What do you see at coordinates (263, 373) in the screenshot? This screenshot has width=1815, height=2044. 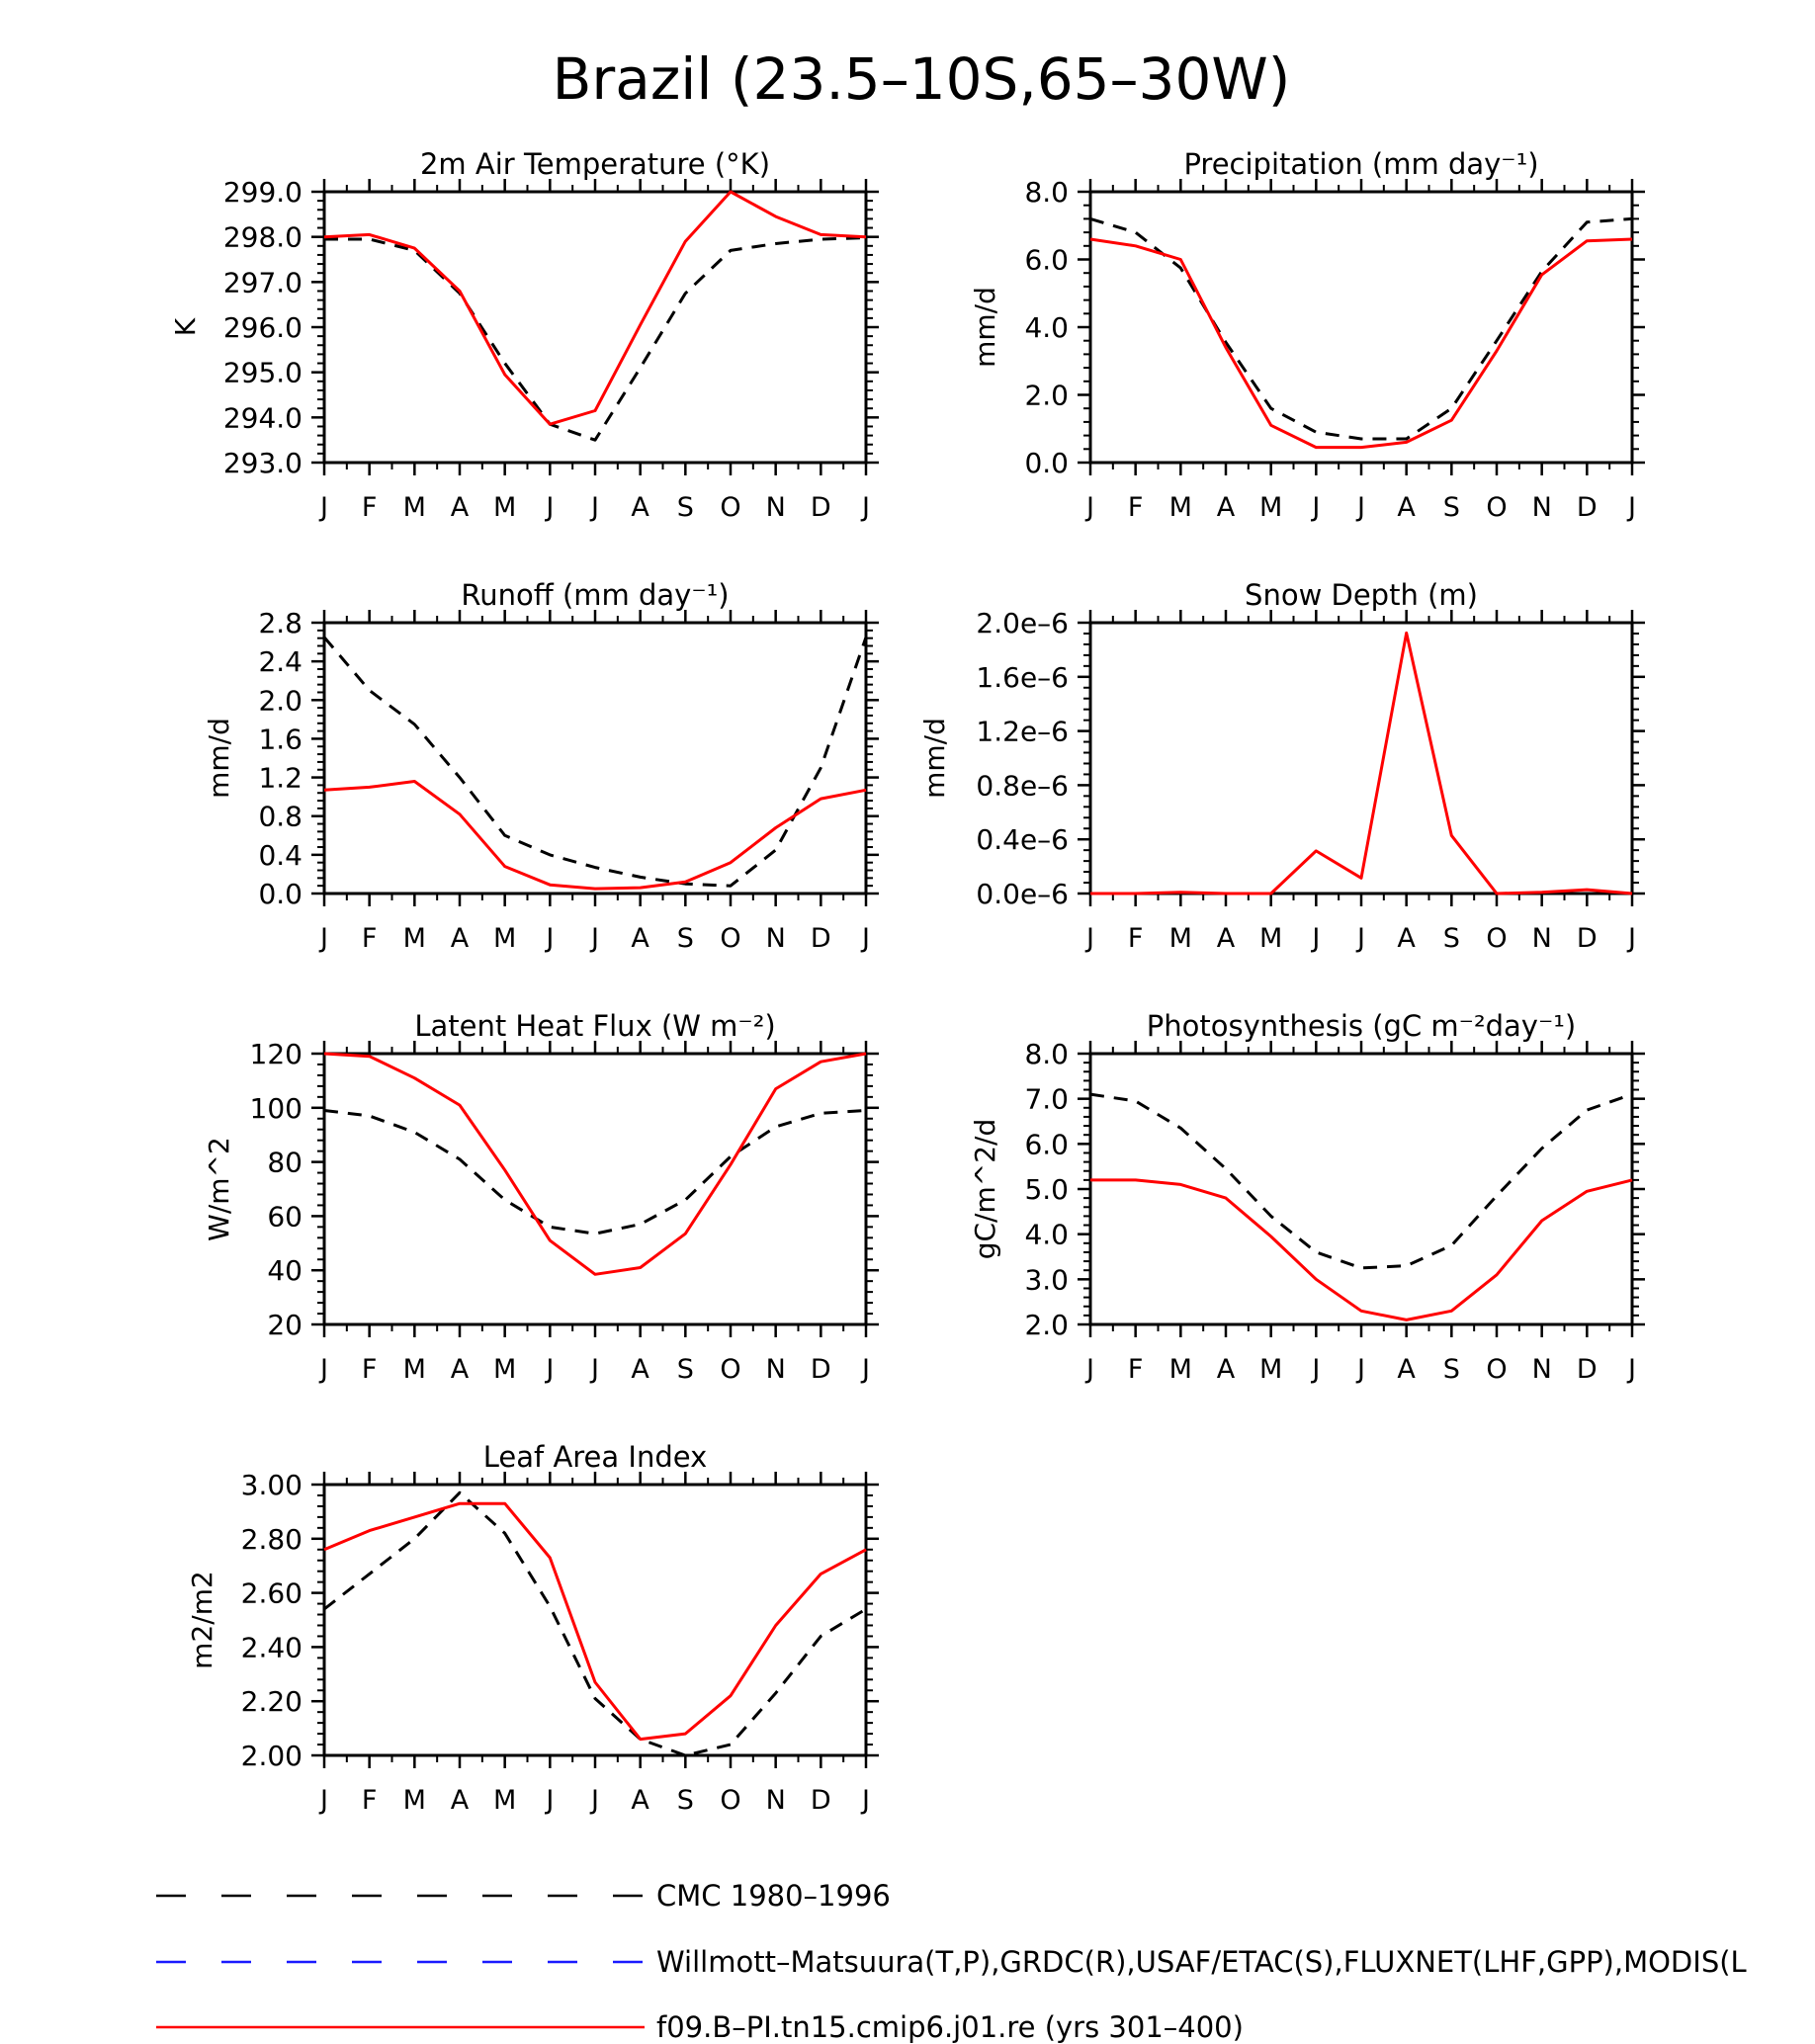 I see `y-tick-label: 295.0` at bounding box center [263, 373].